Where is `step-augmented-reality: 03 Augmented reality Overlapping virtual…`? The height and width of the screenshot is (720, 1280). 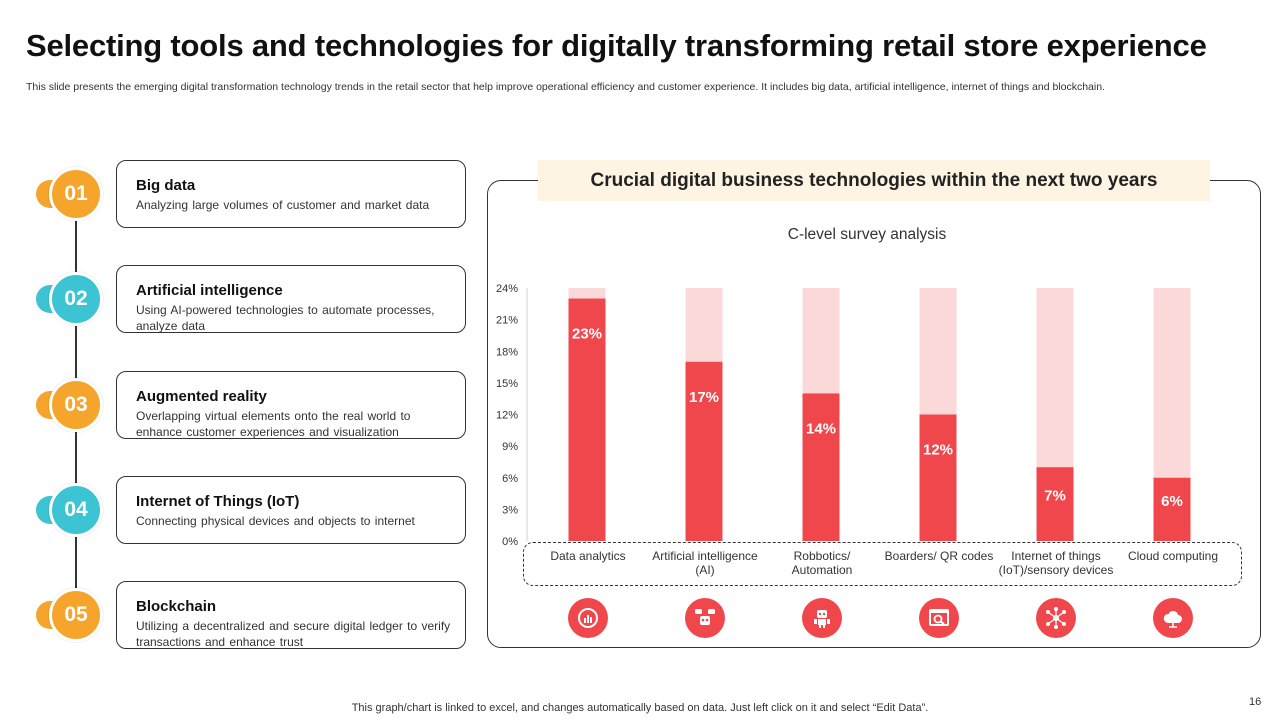 step-augmented-reality: 03 Augmented reality Overlapping virtual… is located at coordinates (251, 405).